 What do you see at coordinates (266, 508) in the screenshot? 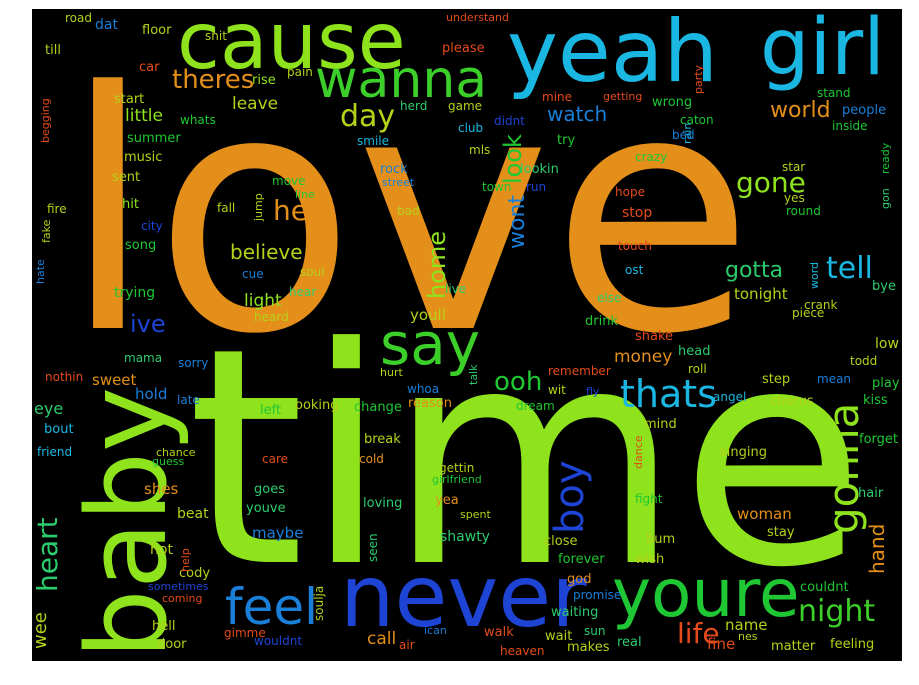
I see `word-youve: youve` at bounding box center [266, 508].